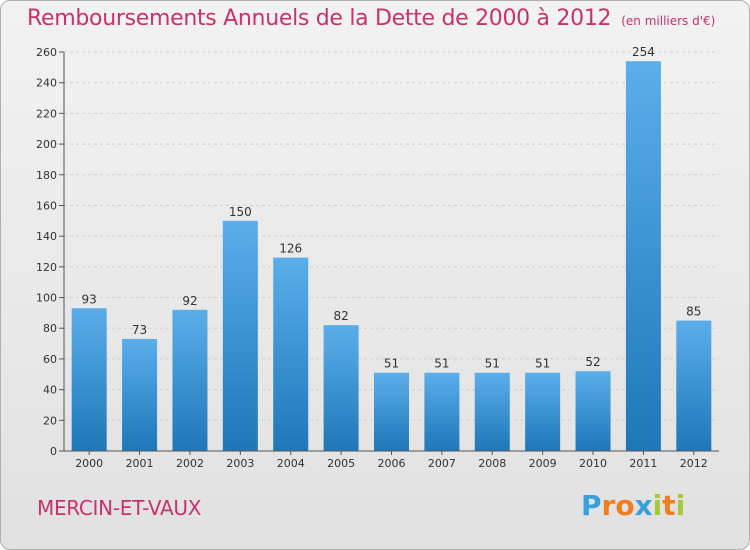  What do you see at coordinates (46, 144) in the screenshot?
I see `y-tick-label: 200` at bounding box center [46, 144].